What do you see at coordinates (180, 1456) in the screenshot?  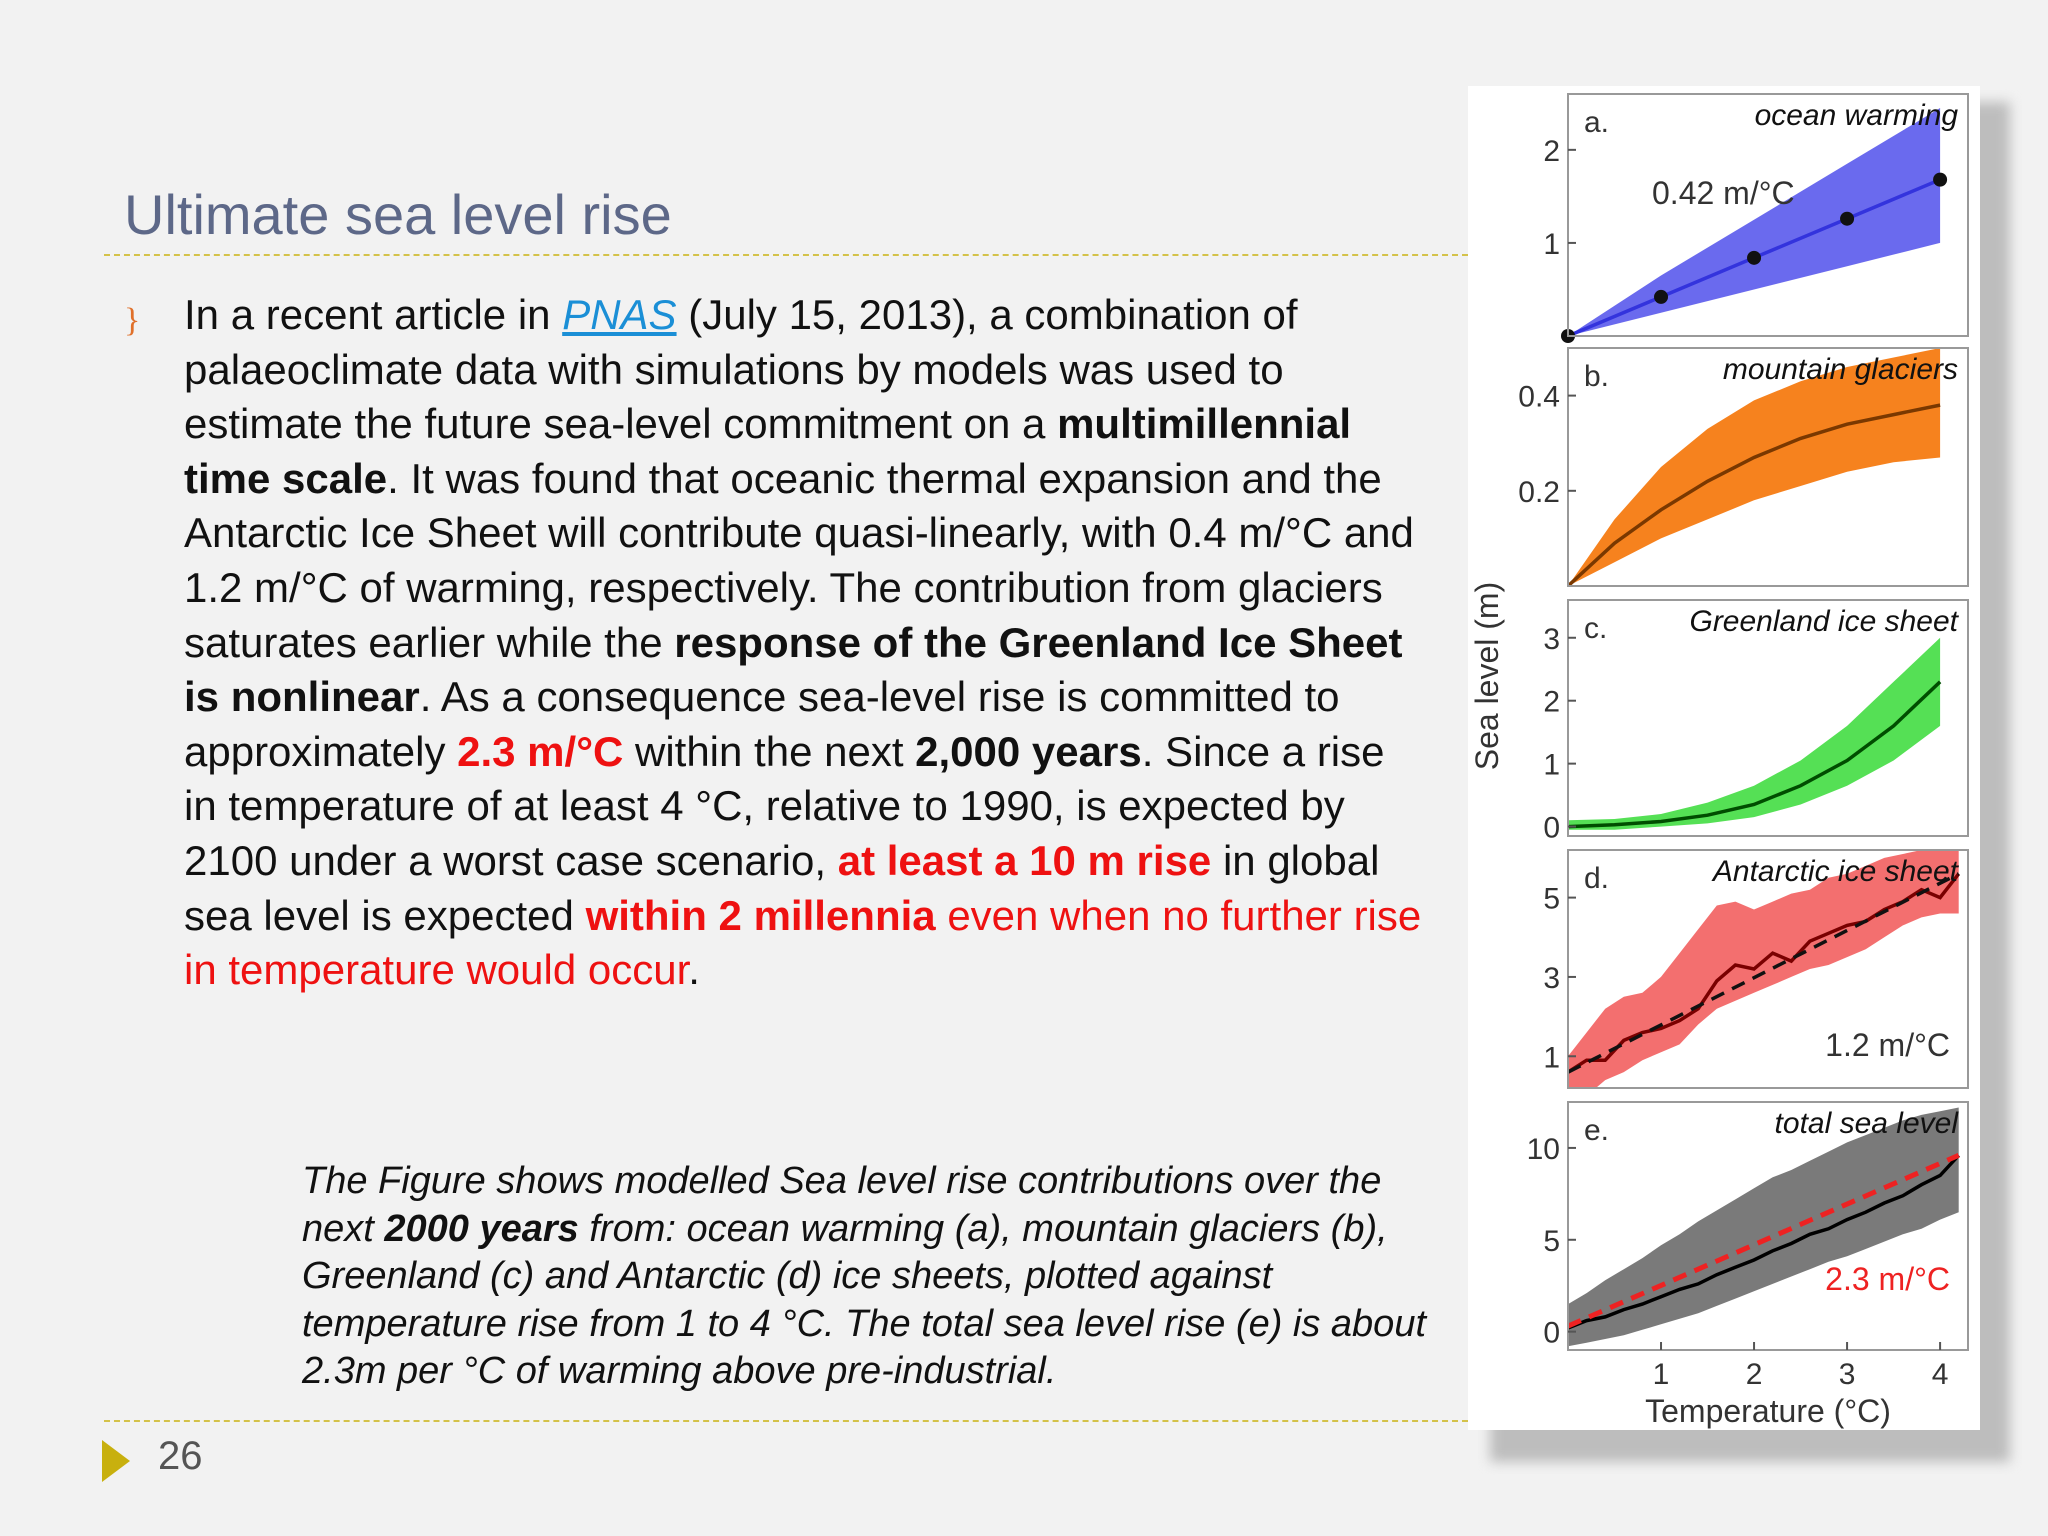 I see `page-number: 26` at bounding box center [180, 1456].